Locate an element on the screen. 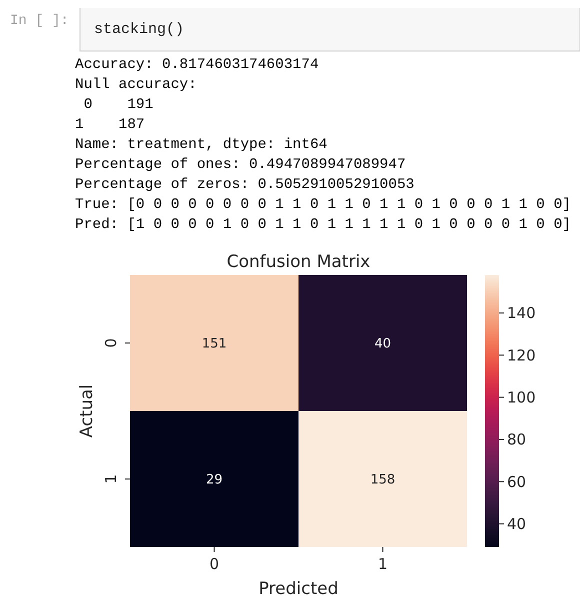 The height and width of the screenshot is (599, 588). data-label: 40 is located at coordinates (383, 344).